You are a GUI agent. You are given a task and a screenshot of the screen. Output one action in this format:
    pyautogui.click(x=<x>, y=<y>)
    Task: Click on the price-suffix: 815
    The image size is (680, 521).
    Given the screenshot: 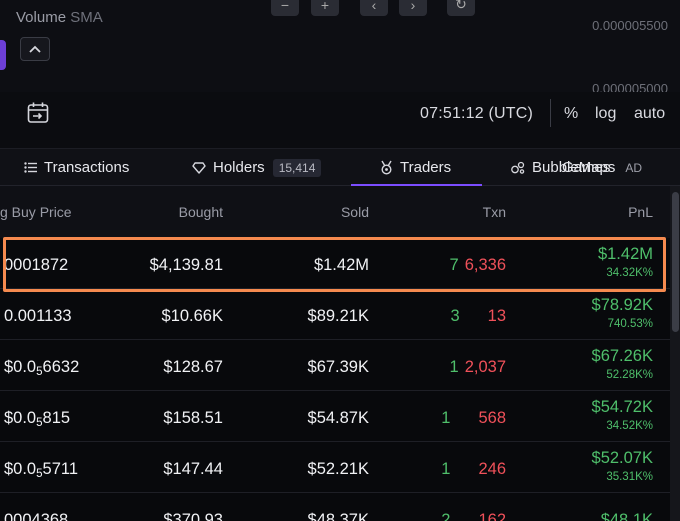 What is the action you would take?
    pyautogui.click(x=56, y=418)
    